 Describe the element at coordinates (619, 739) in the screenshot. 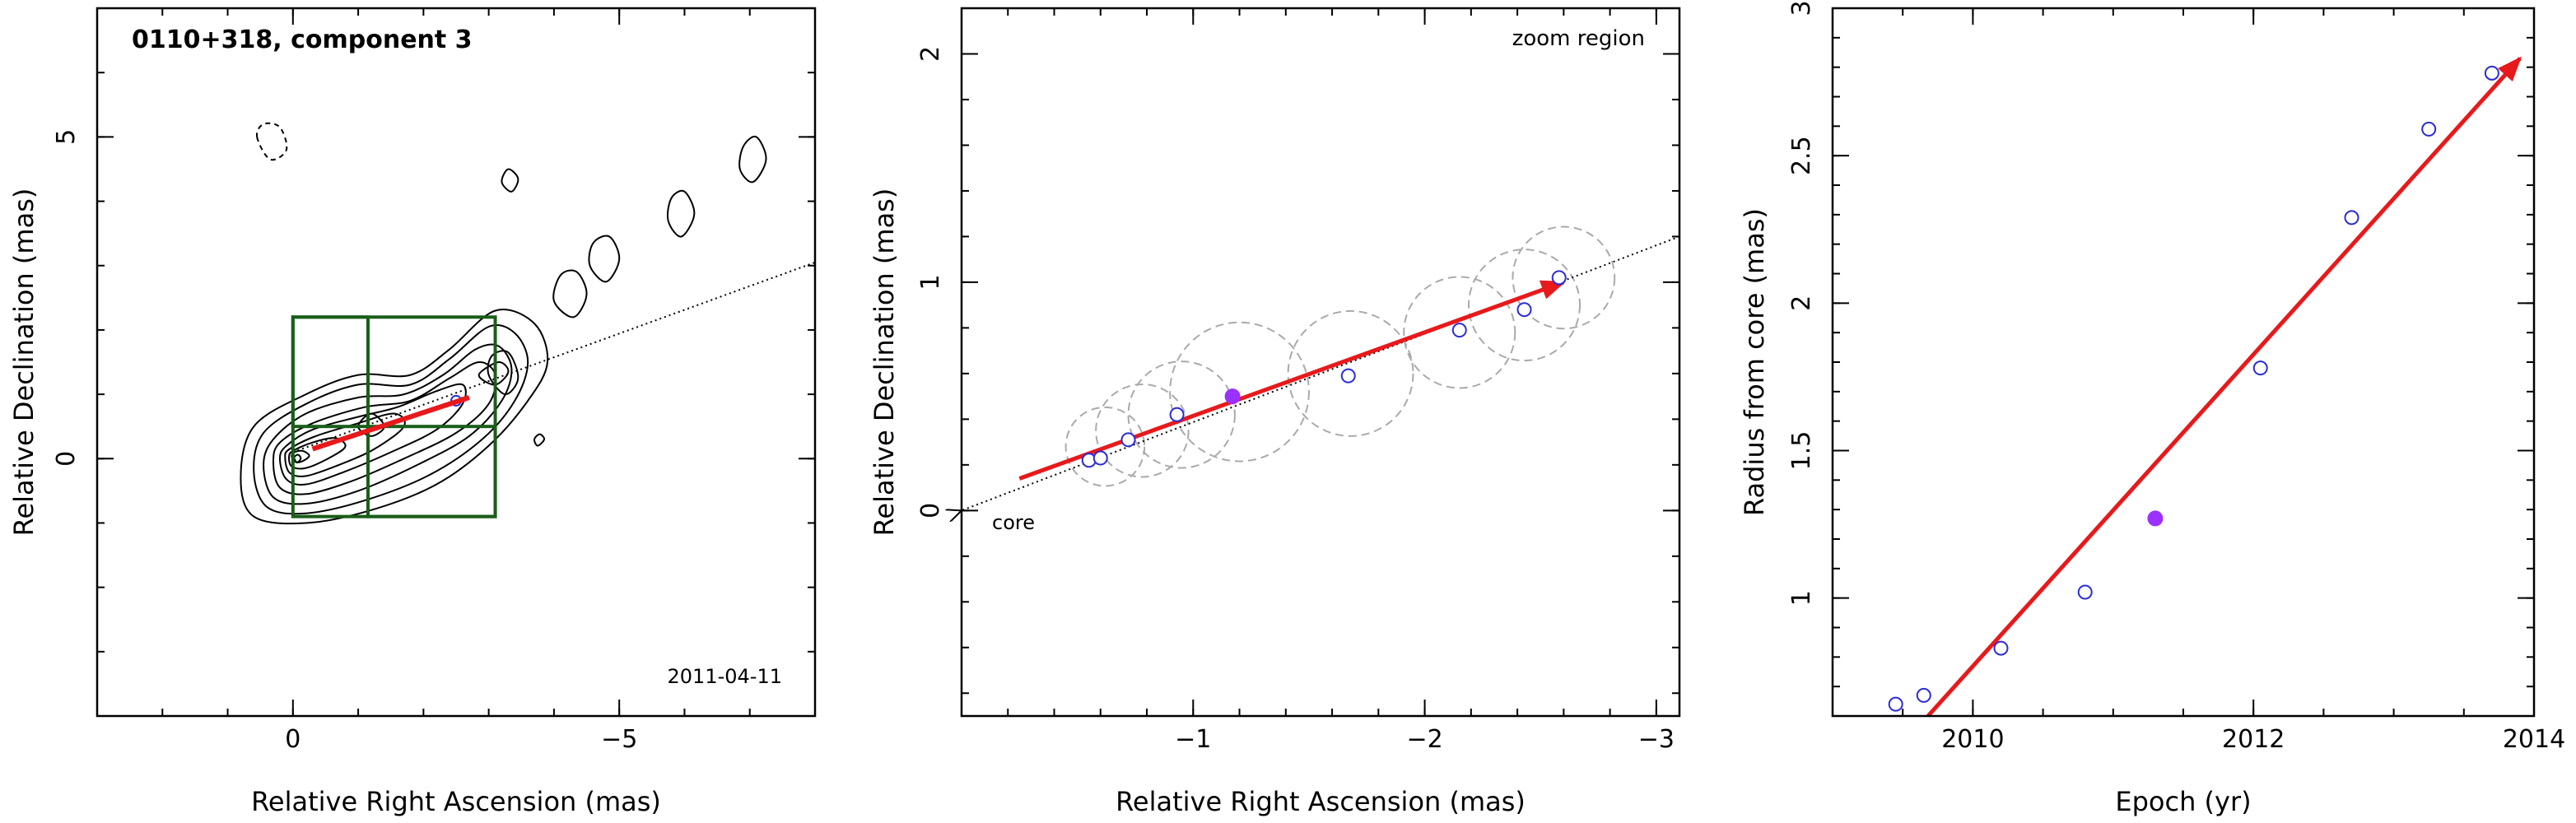

I see `x-tick-label: −5` at that location.